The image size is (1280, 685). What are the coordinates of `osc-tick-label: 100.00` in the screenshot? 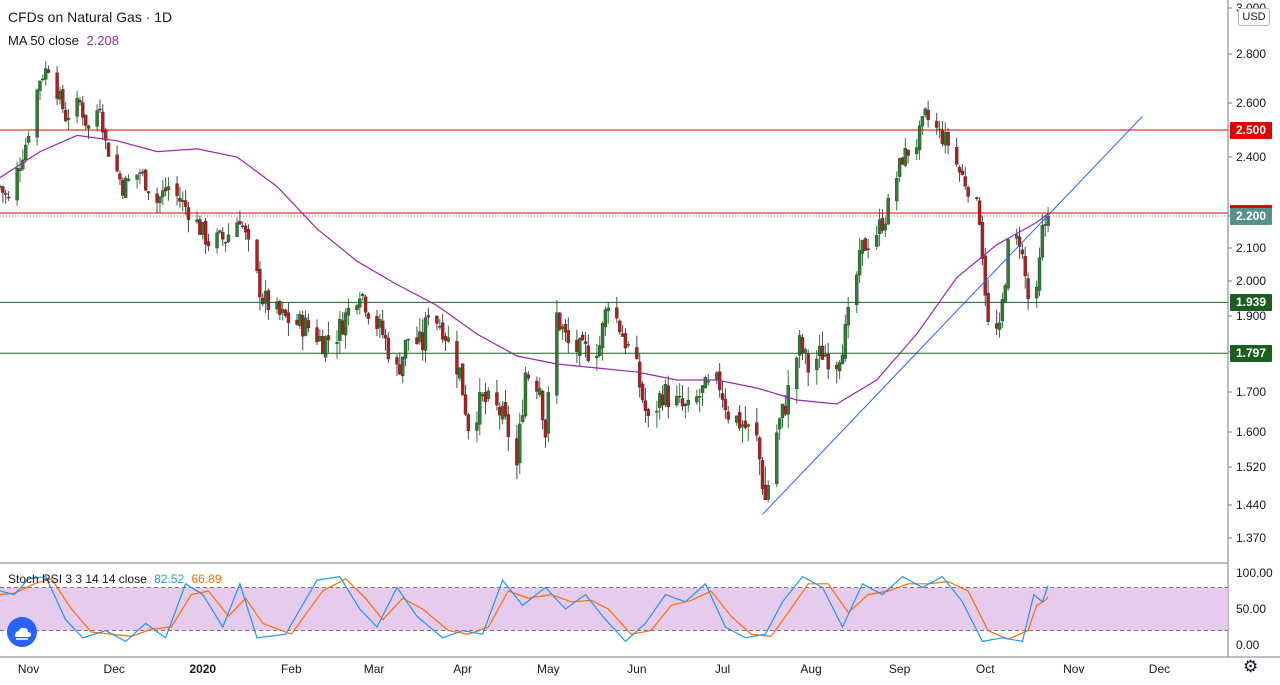 It's located at (1254, 573).